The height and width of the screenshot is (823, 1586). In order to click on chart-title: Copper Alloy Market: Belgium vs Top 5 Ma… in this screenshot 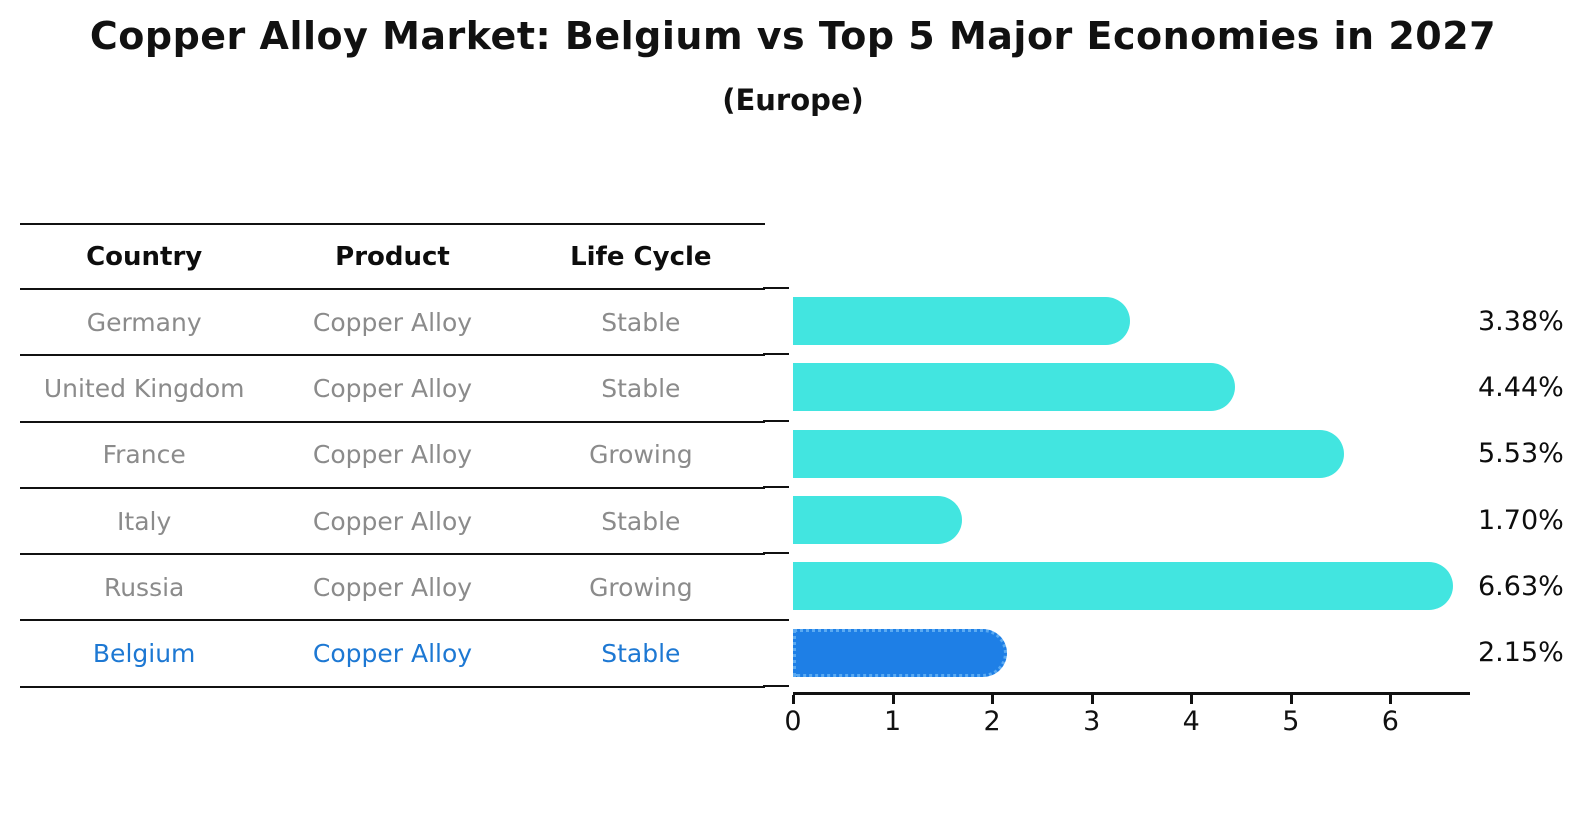, I will do `click(793, 36)`.